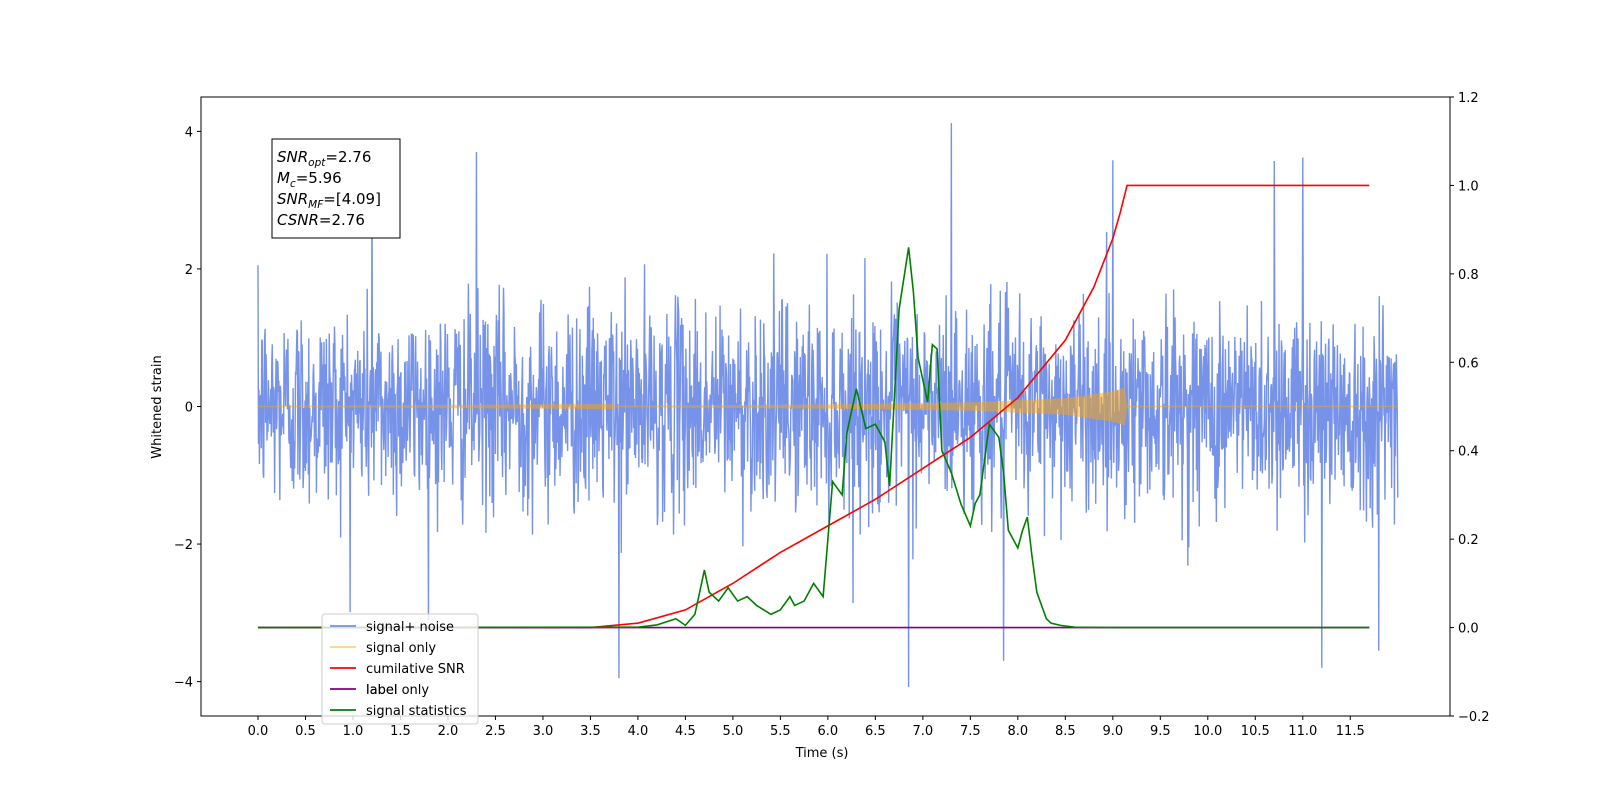  Describe the element at coordinates (1468, 629) in the screenshot. I see `y-right-tick-label: 0.0` at that location.